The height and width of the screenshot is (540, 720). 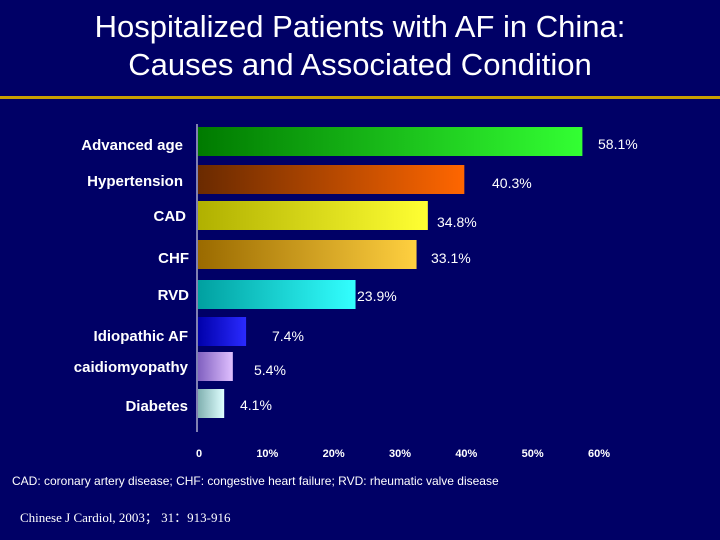 What do you see at coordinates (135, 181) in the screenshot?
I see `category-label-1: Hypertension` at bounding box center [135, 181].